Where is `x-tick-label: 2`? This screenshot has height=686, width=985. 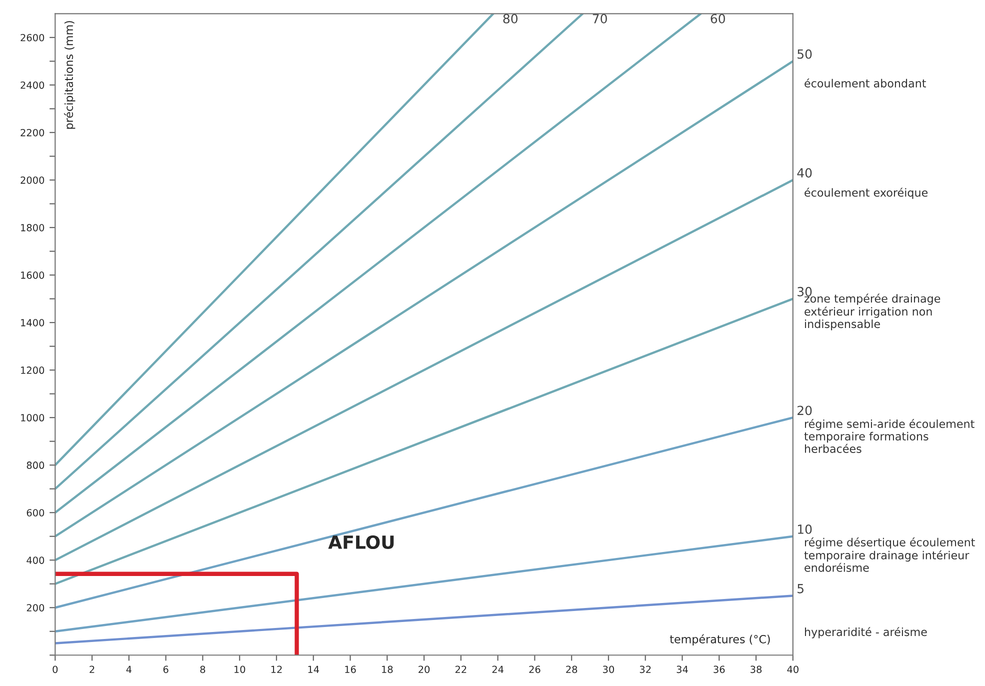
x-tick-label: 2 is located at coordinates (92, 669).